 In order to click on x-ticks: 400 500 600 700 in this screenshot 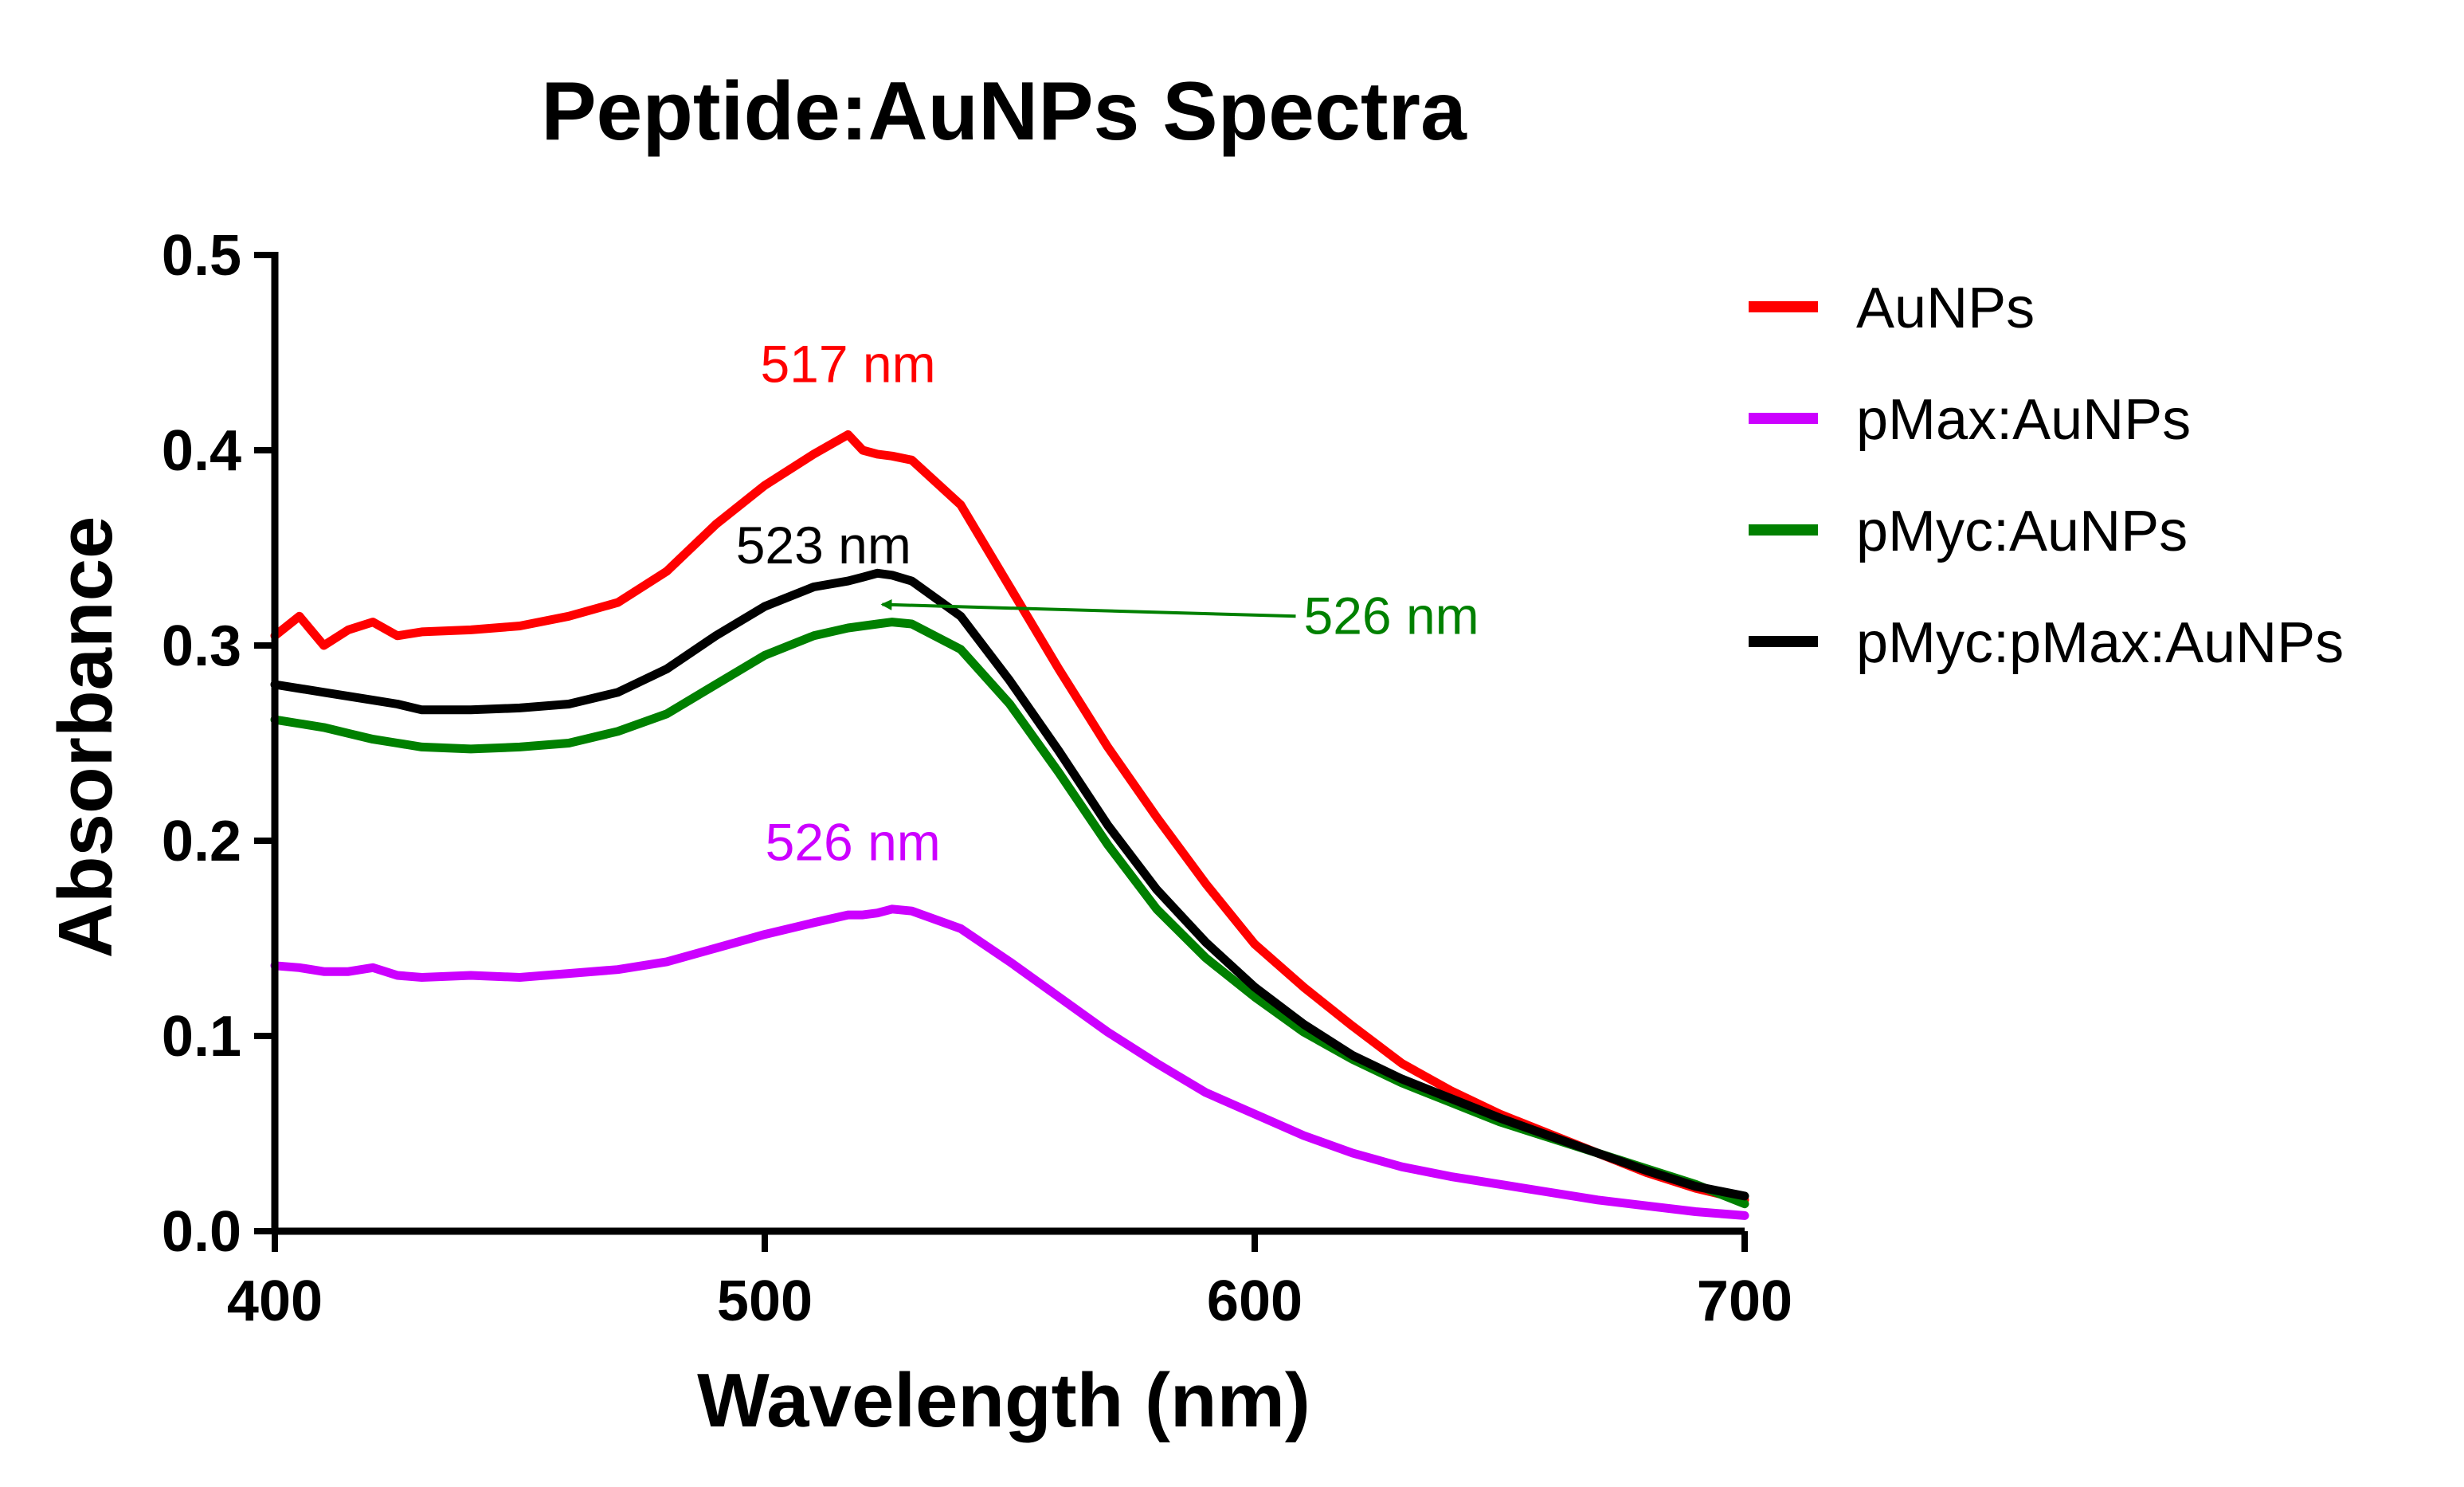, I will do `click(1010, 1282)`.